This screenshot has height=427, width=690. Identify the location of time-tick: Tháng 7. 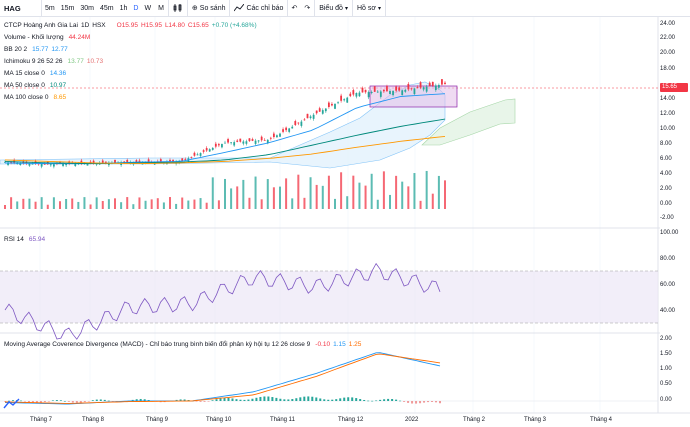
(41, 420).